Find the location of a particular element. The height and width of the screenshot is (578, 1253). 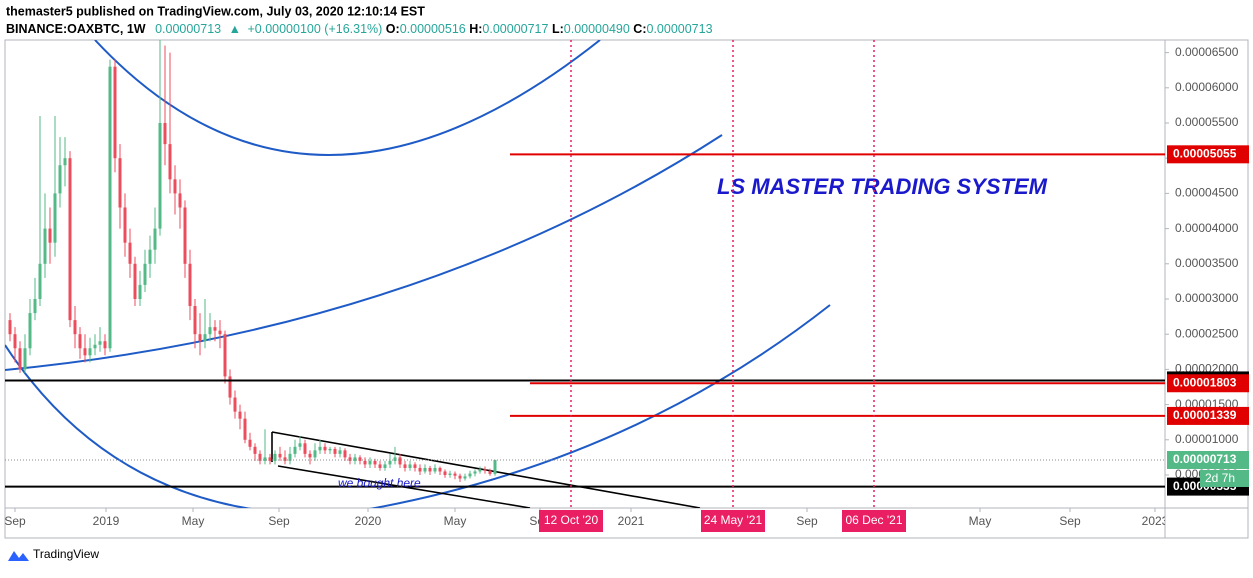

symbol: BINANCE:OAXBTC, 1W is located at coordinates (76, 29).